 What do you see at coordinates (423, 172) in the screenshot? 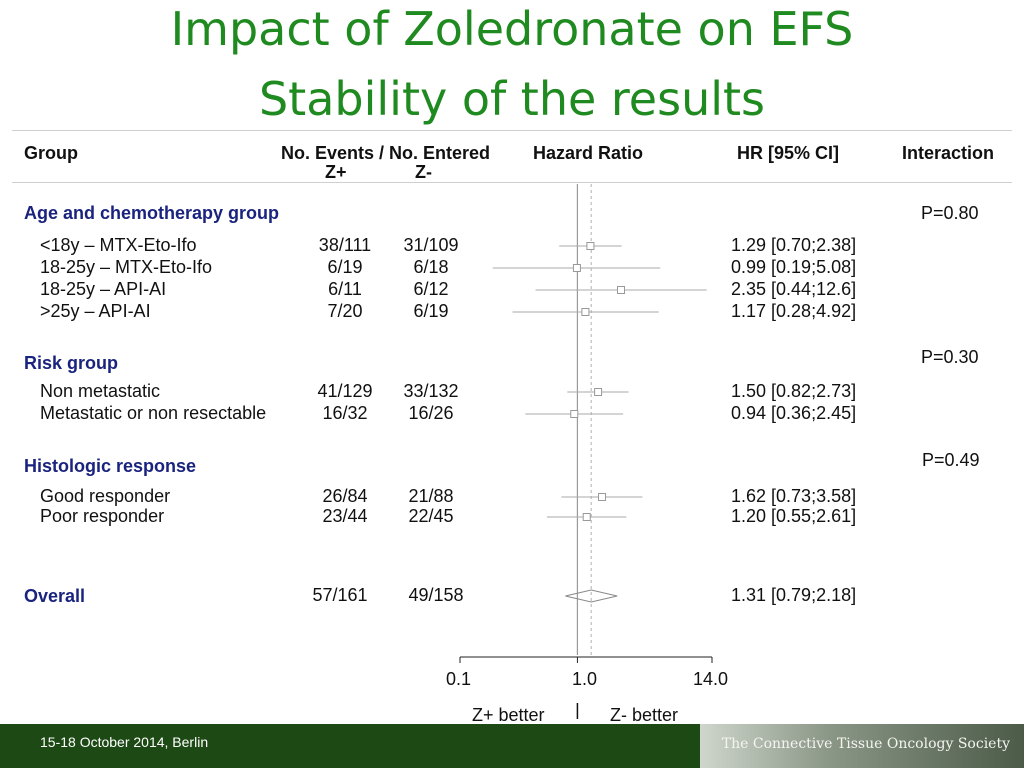
I see `header-zminus: Z-` at bounding box center [423, 172].